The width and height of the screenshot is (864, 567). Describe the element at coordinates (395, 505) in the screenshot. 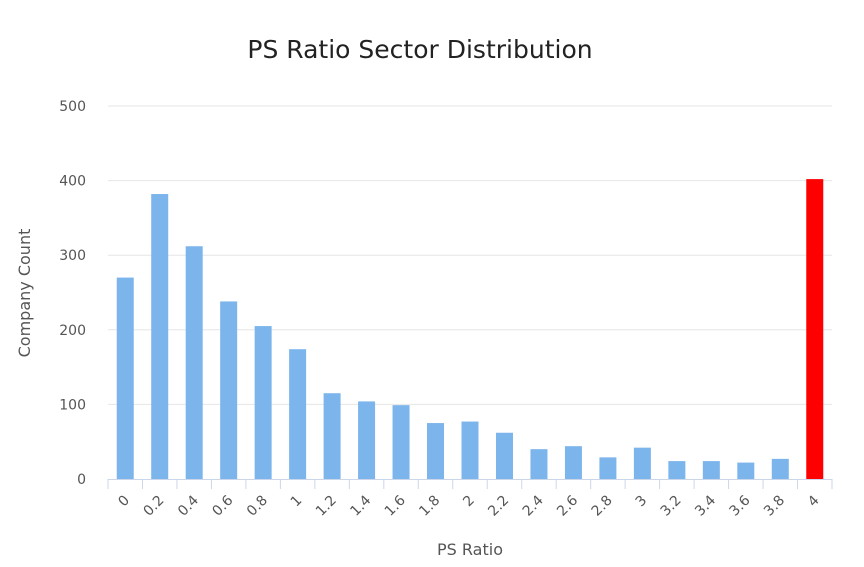

I see `x-tick-label: 1.6` at that location.